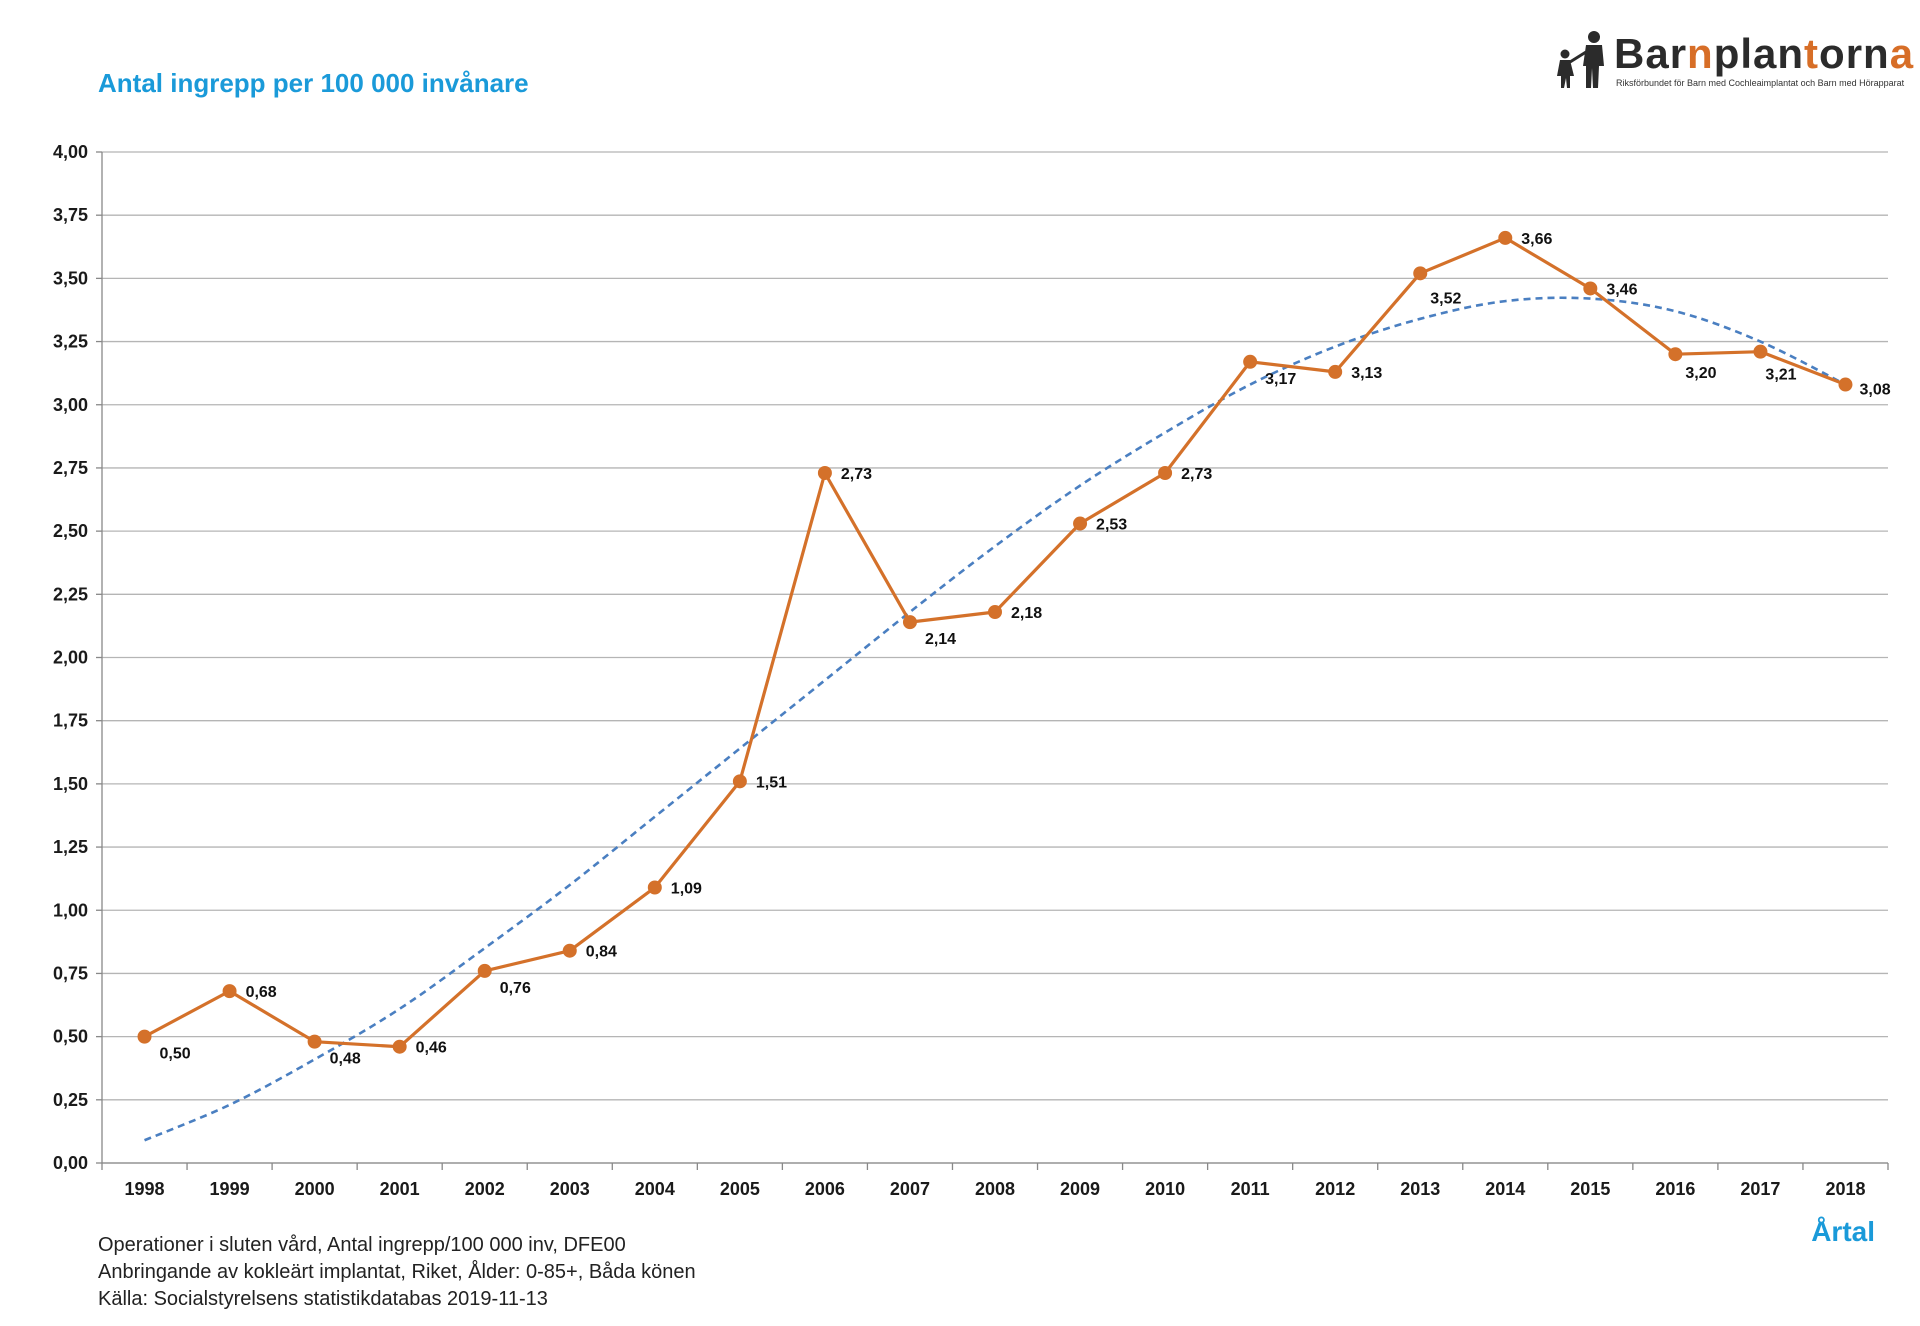  What do you see at coordinates (1335, 1189) in the screenshot?
I see `x-tick-label: 2012` at bounding box center [1335, 1189].